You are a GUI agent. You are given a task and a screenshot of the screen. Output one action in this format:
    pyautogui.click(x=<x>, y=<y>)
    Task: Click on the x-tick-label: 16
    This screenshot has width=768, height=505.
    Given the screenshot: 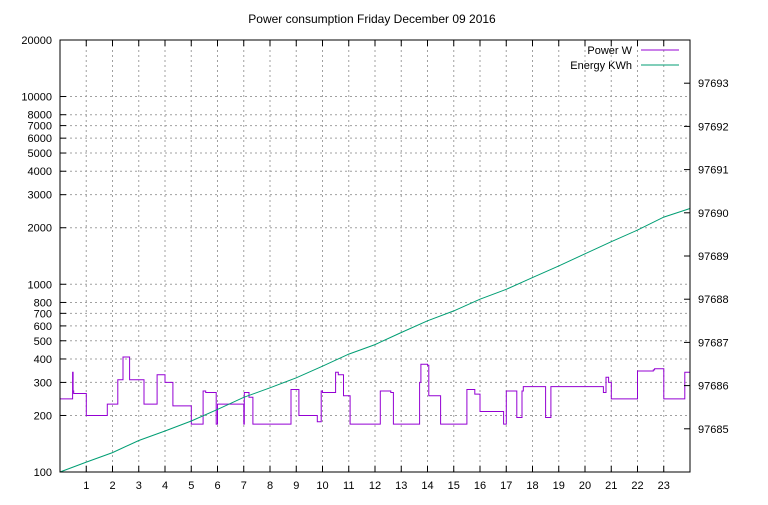 What is the action you would take?
    pyautogui.click(x=480, y=486)
    